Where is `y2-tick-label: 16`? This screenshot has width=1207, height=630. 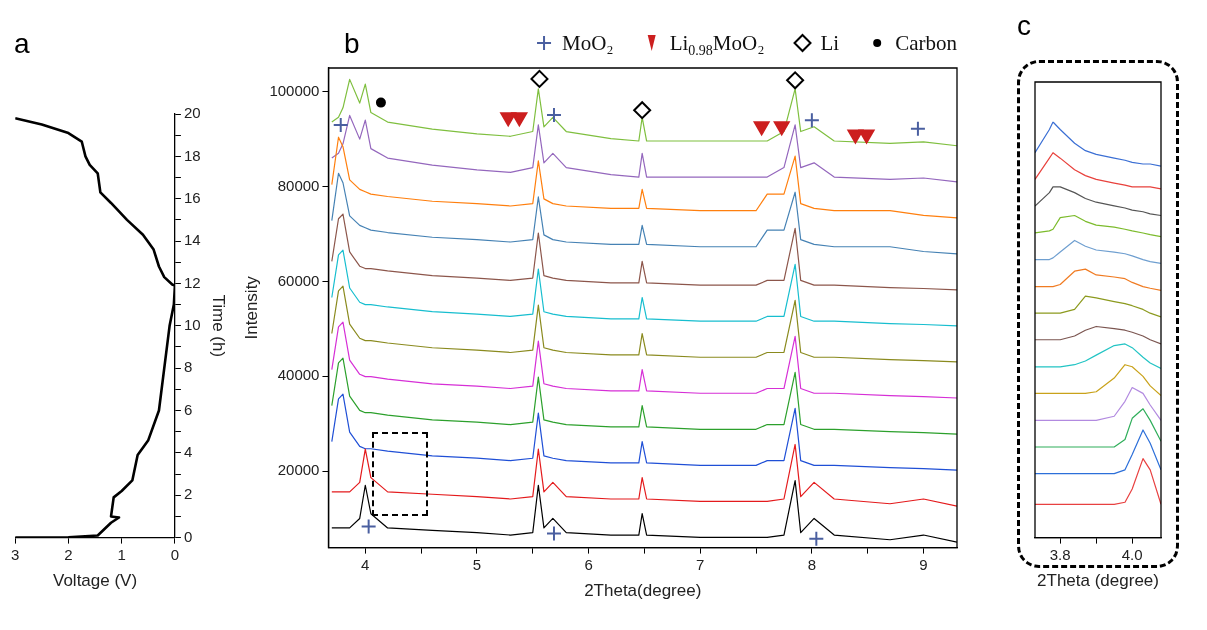 y2-tick-label: 16 is located at coordinates (192, 197).